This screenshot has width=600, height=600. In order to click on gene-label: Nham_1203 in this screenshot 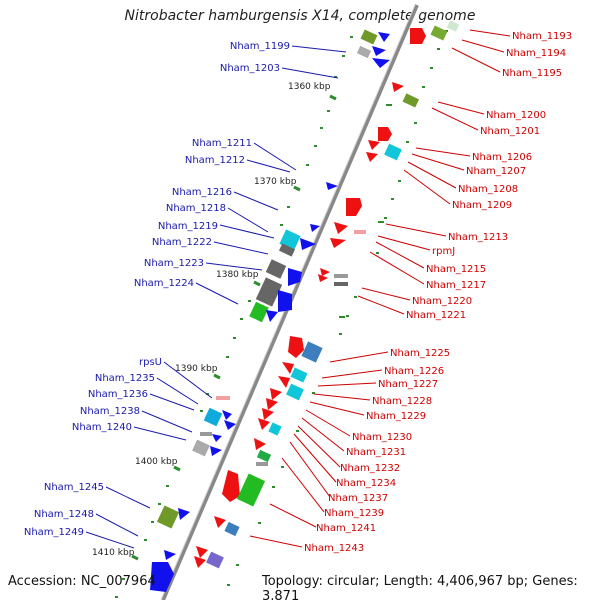, I will do `click(250, 68)`.